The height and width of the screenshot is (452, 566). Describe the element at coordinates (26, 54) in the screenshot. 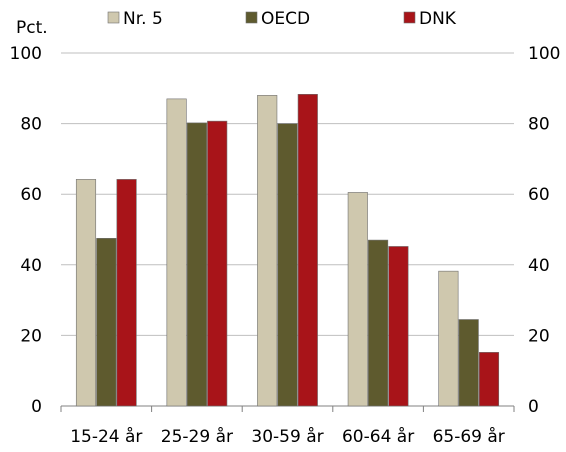

I see `y-tick-label-left: 100` at that location.